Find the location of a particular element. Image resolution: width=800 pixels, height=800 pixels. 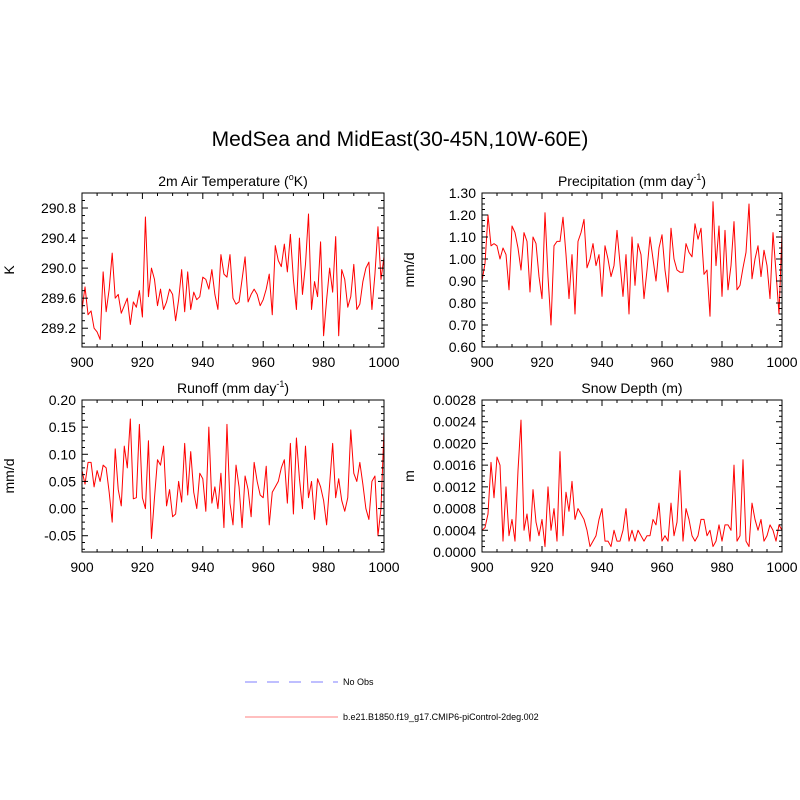

panel-title-main: Snow Depth (m) is located at coordinates (631, 388).